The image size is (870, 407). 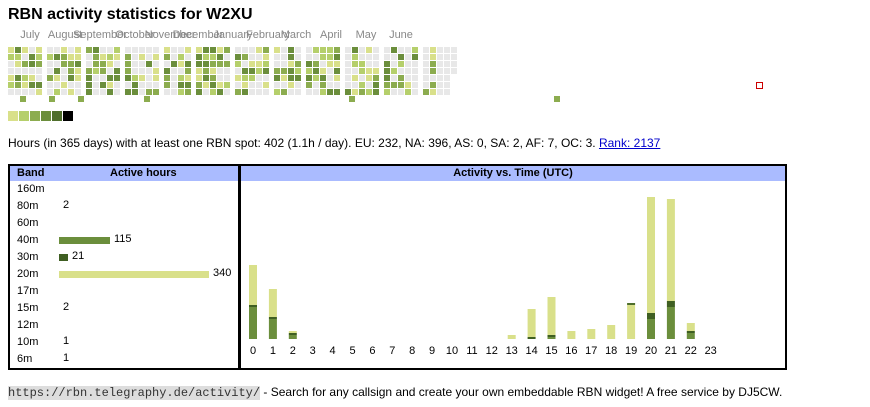 I want to click on footer-url: https://rbn.telegraphy.de/activity/, so click(x=134, y=393).